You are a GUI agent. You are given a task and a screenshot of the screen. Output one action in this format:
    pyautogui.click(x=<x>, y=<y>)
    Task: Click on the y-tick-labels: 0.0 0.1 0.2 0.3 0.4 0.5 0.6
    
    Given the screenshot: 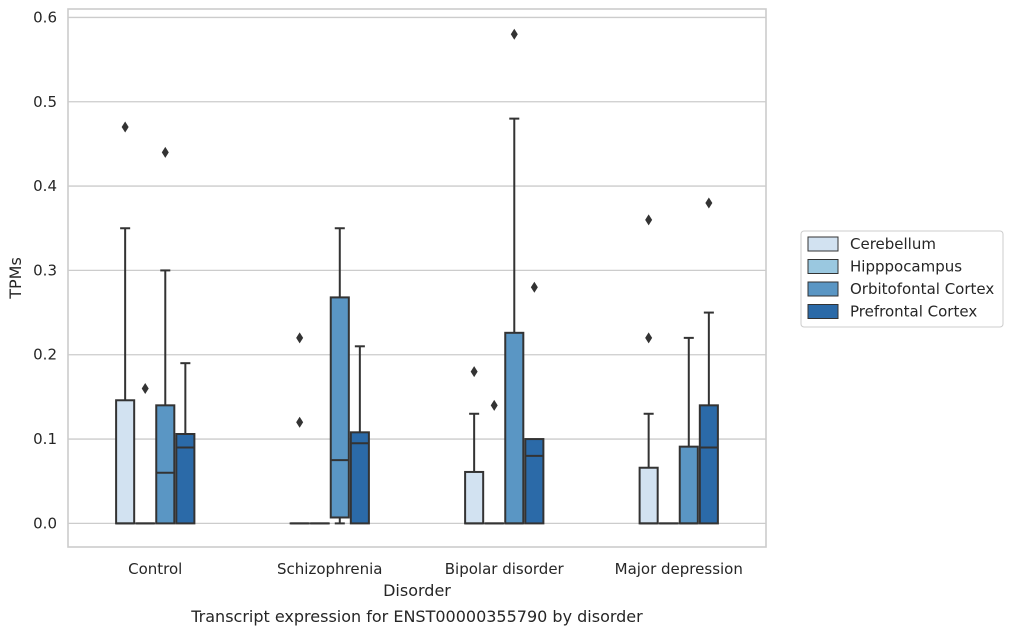 What is the action you would take?
    pyautogui.click(x=45, y=270)
    